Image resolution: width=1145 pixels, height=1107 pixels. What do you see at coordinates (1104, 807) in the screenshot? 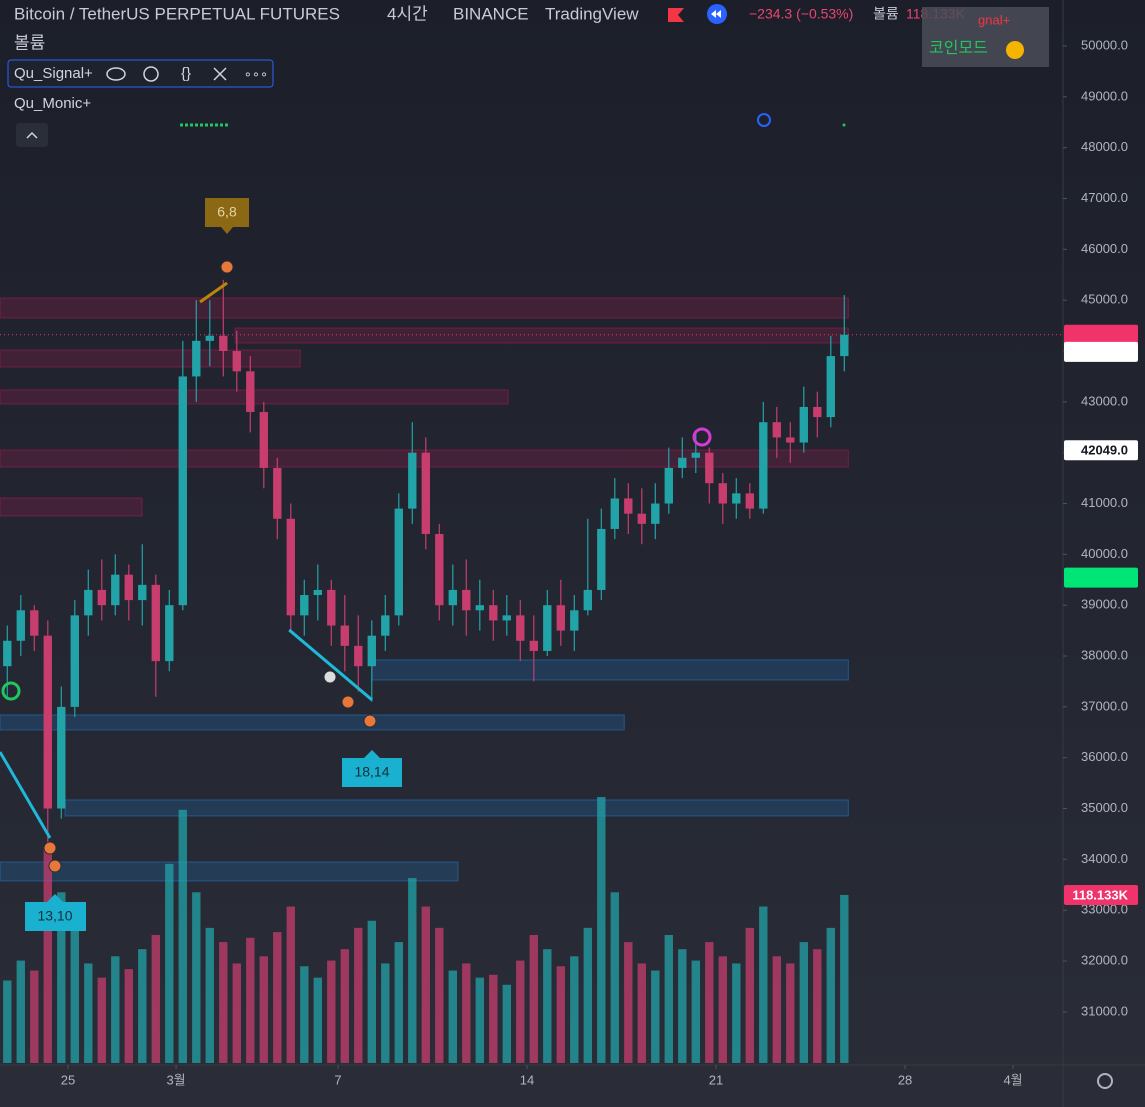
I see `y-tick-label: 35000.0` at bounding box center [1104, 807].